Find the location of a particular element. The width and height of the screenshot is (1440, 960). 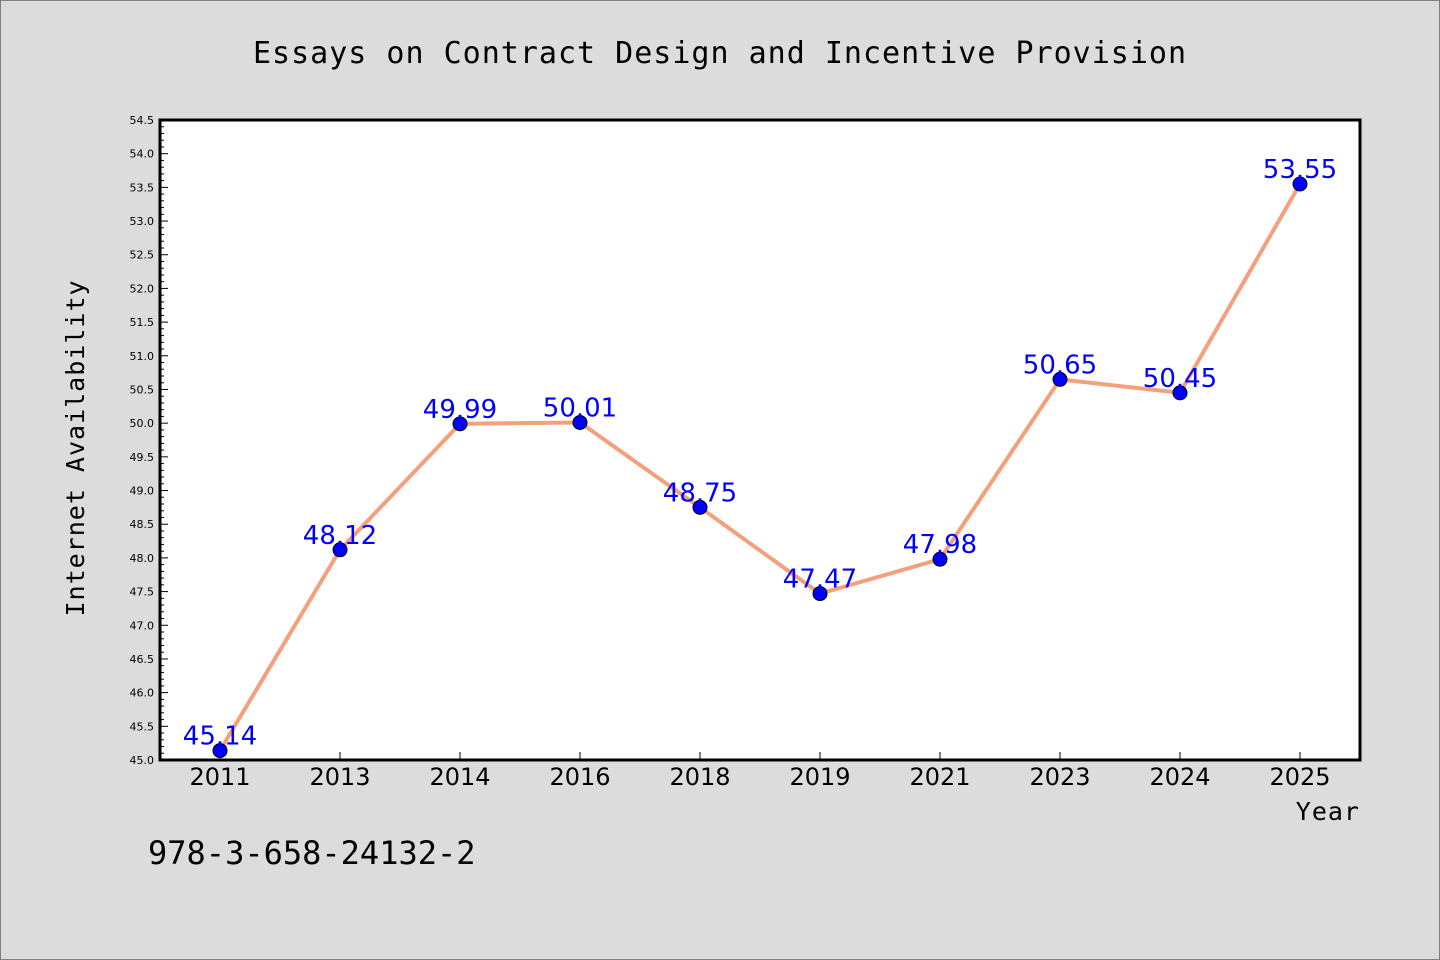

x-tick-label: 2016 is located at coordinates (579, 777).